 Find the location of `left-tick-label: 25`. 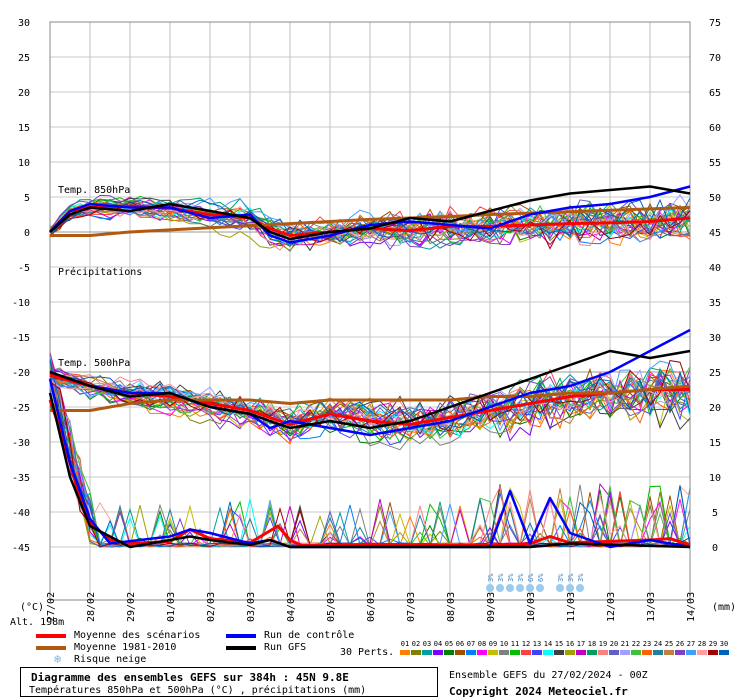

left-tick-label: 25 is located at coordinates (24, 58).